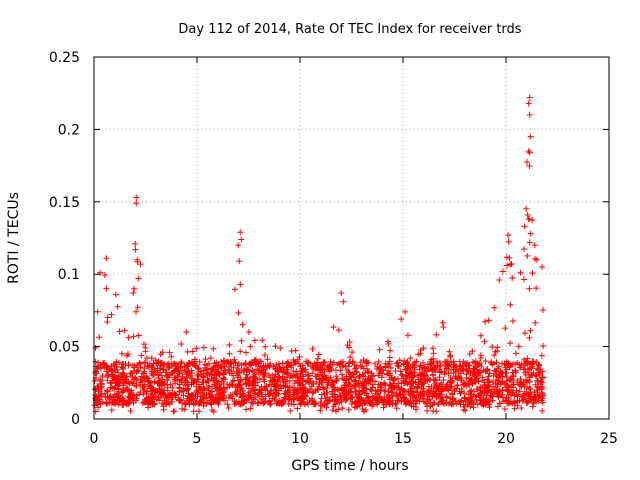 Image resolution: width=640 pixels, height=480 pixels. What do you see at coordinates (94, 439) in the screenshot?
I see `x-tick-label: 0` at bounding box center [94, 439].